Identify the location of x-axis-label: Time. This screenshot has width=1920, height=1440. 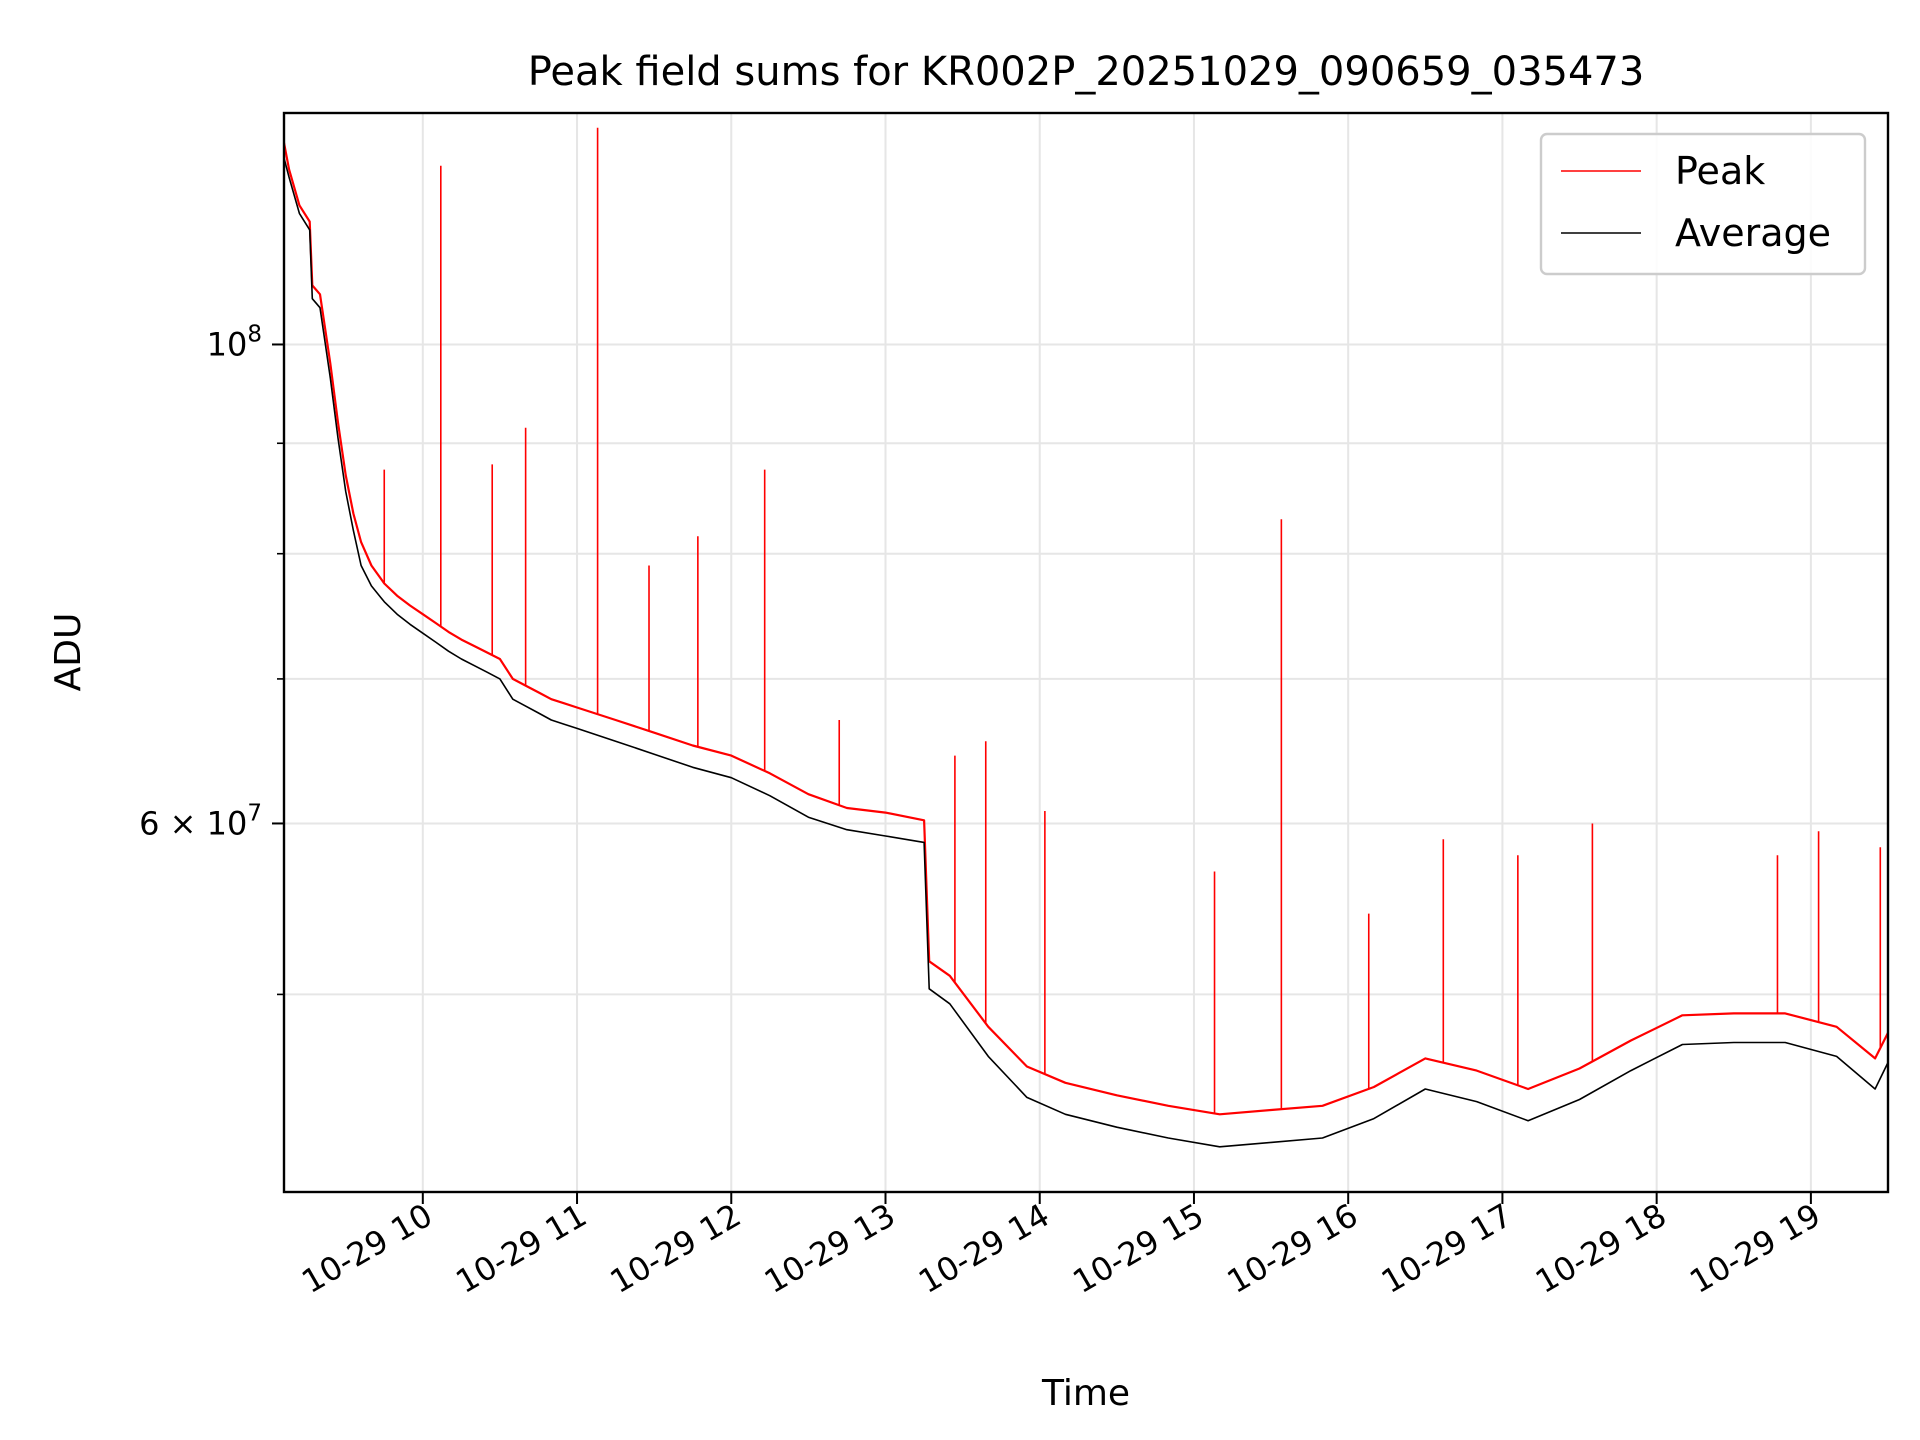
(1085, 1393).